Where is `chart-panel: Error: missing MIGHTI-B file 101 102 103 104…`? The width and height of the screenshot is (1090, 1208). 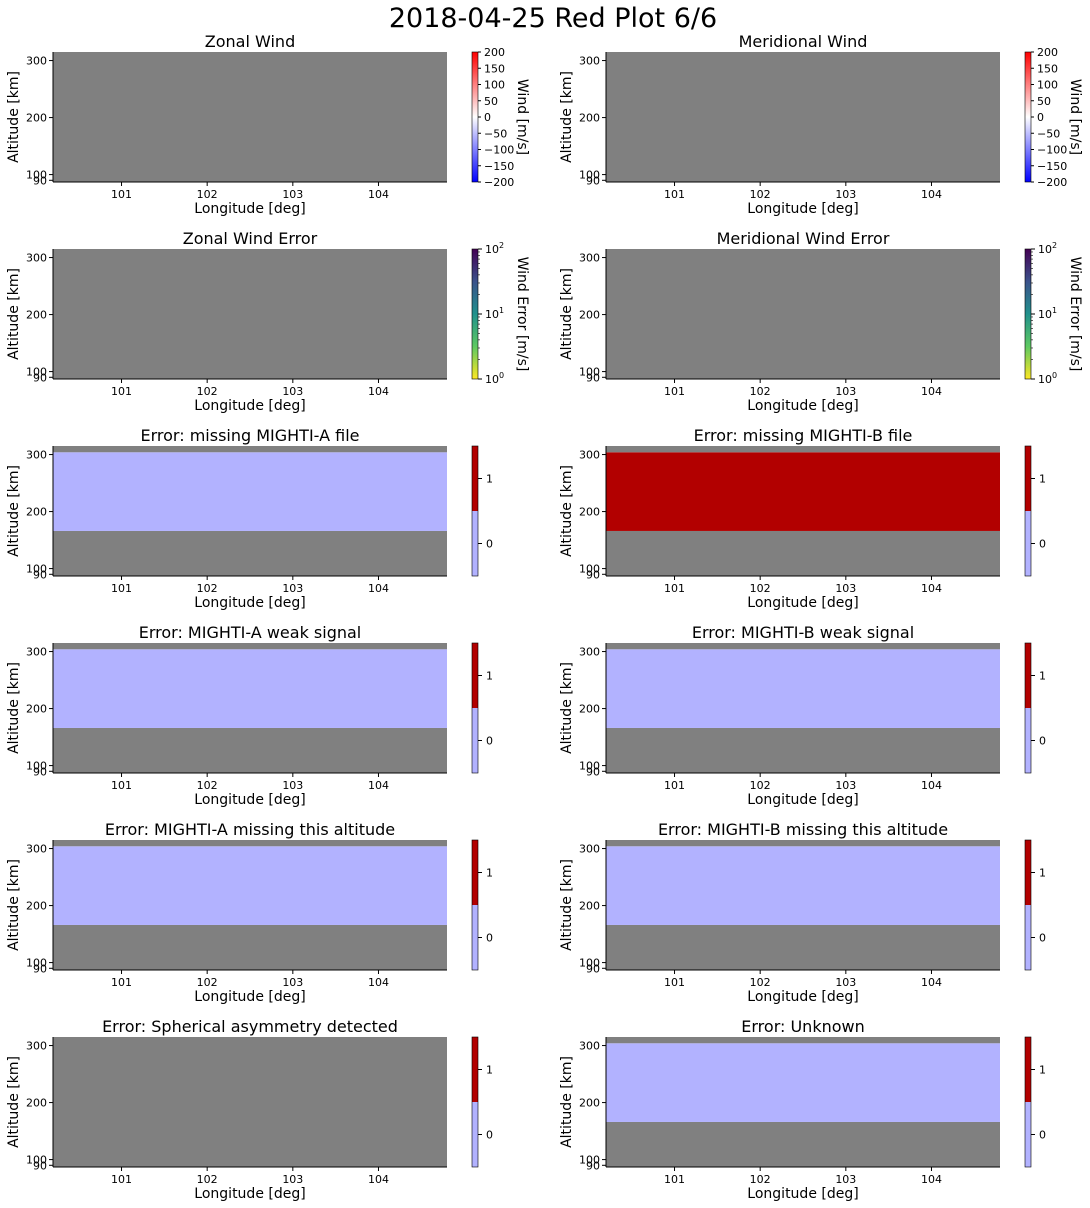
chart-panel: Error: missing MIGHTI-B file 101 102 103 104… is located at coordinates (802, 518).